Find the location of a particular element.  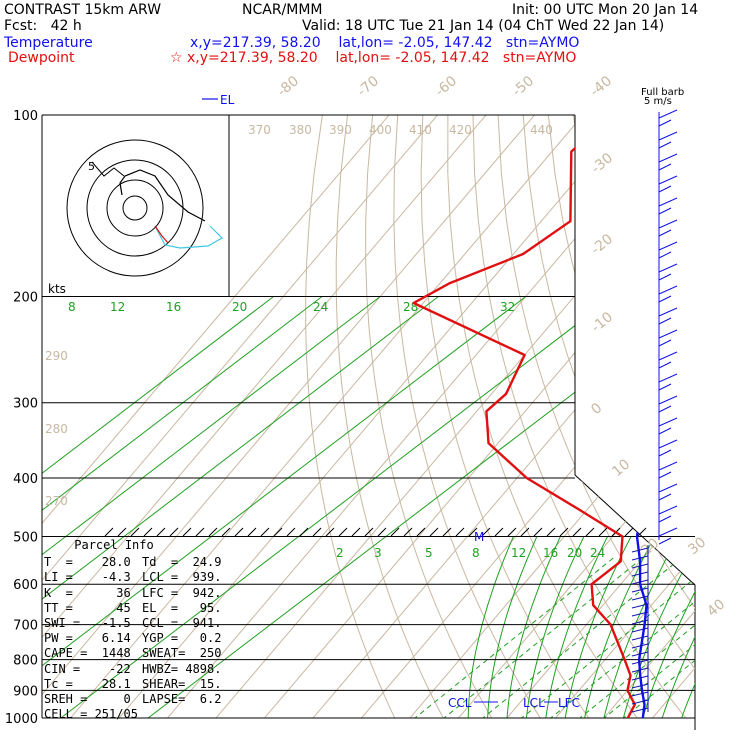

lfc-label: LFC is located at coordinates (569, 703).